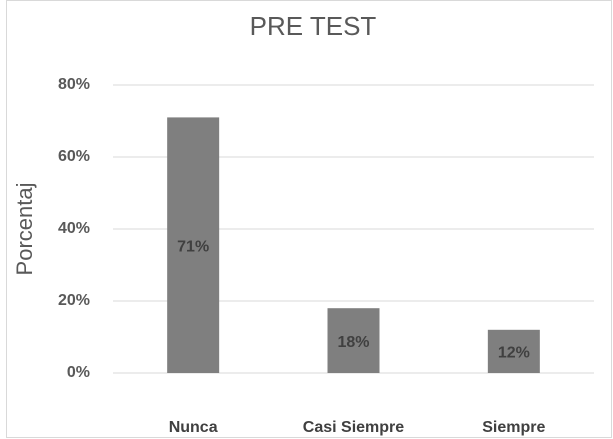  I want to click on y-tick-label: 0%, so click(78, 372).